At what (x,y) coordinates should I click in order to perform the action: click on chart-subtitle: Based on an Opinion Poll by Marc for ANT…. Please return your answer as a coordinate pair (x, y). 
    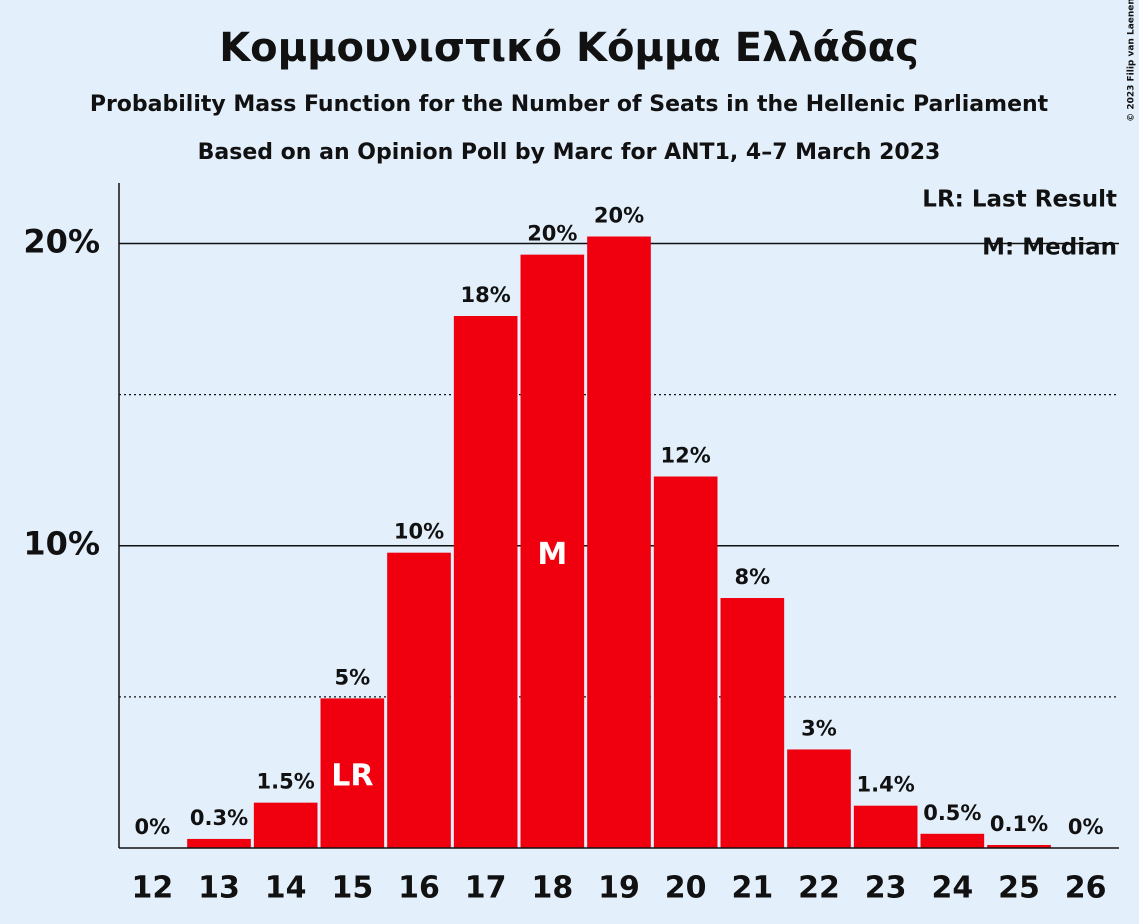
    Looking at the image, I should click on (569, 152).